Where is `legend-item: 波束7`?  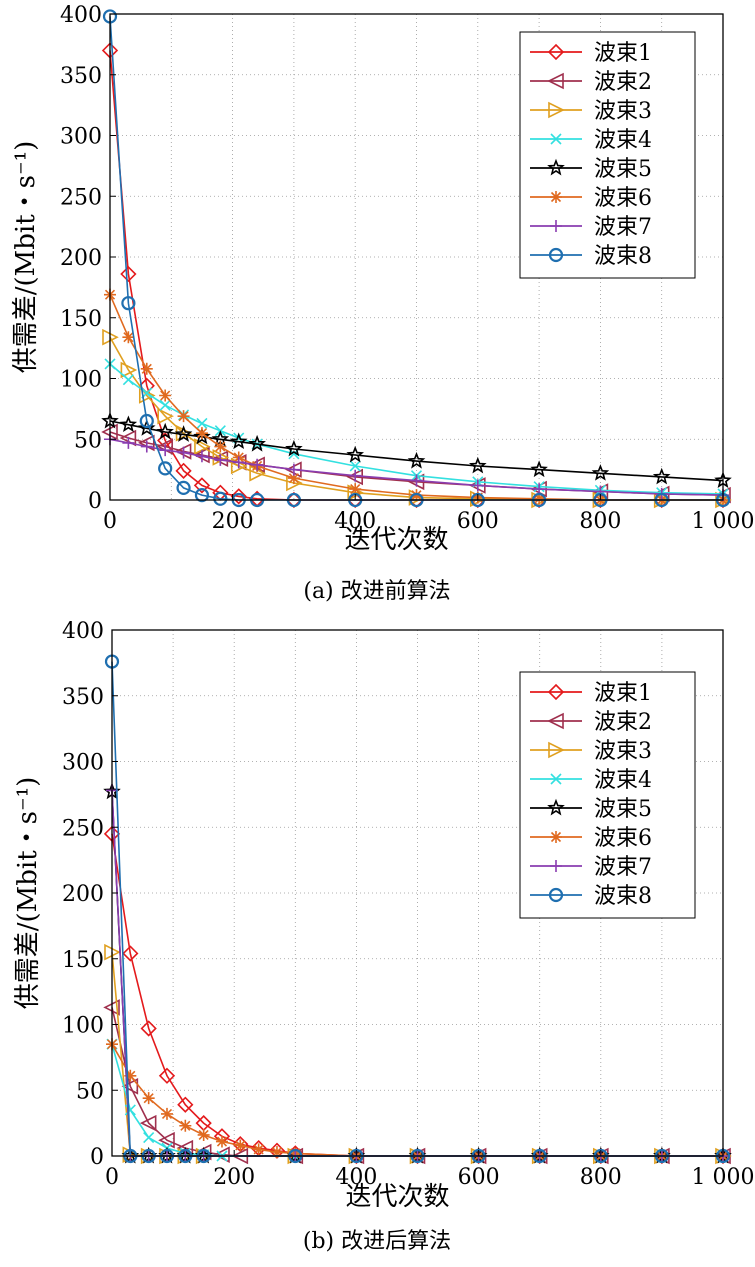 legend-item: 波束7 is located at coordinates (591, 227).